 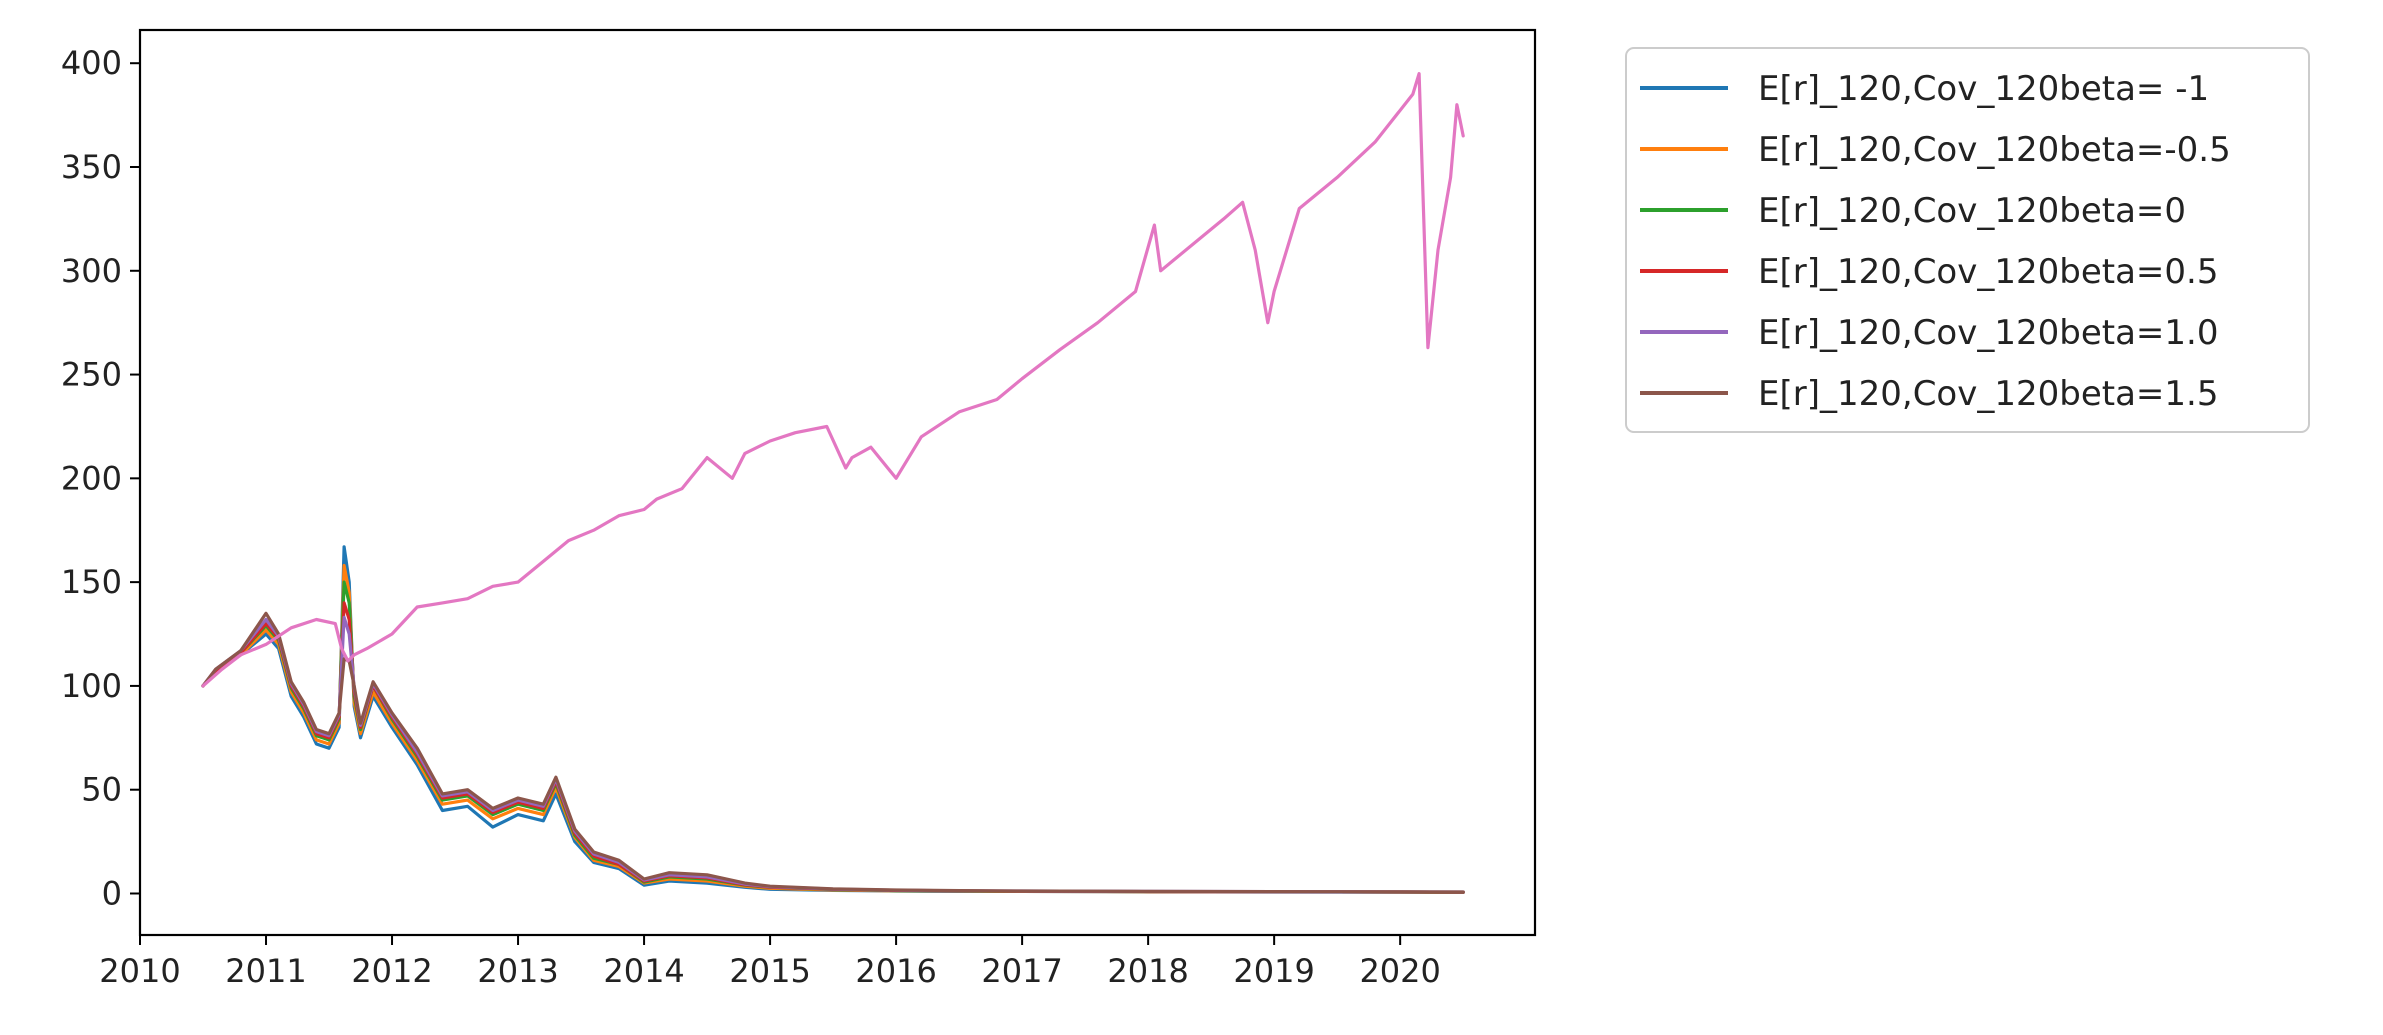 I want to click on y-axis: 0 50 100 150 200 250 300 350 400, so click(x=100, y=478).